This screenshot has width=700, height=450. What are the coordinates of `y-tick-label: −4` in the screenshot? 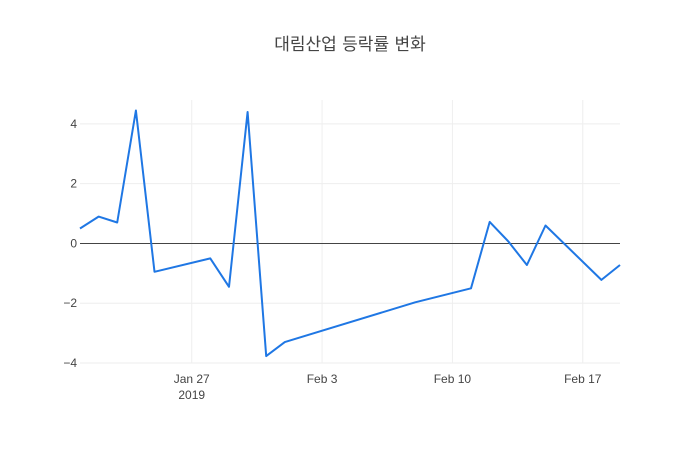 It's located at (70, 363).